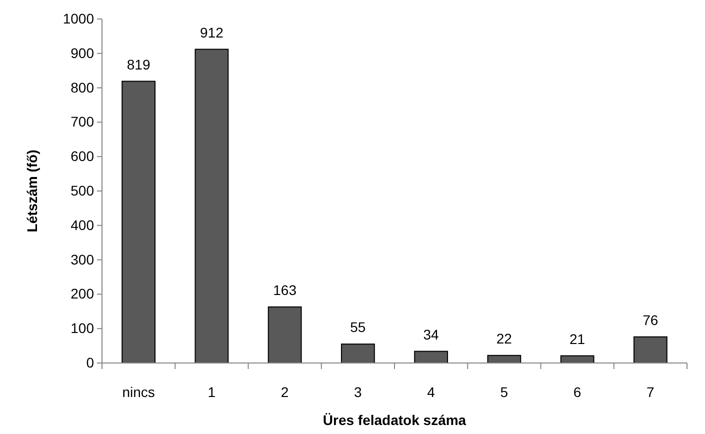  What do you see at coordinates (82, 122) in the screenshot?
I see `y-tick-label: 700` at bounding box center [82, 122].